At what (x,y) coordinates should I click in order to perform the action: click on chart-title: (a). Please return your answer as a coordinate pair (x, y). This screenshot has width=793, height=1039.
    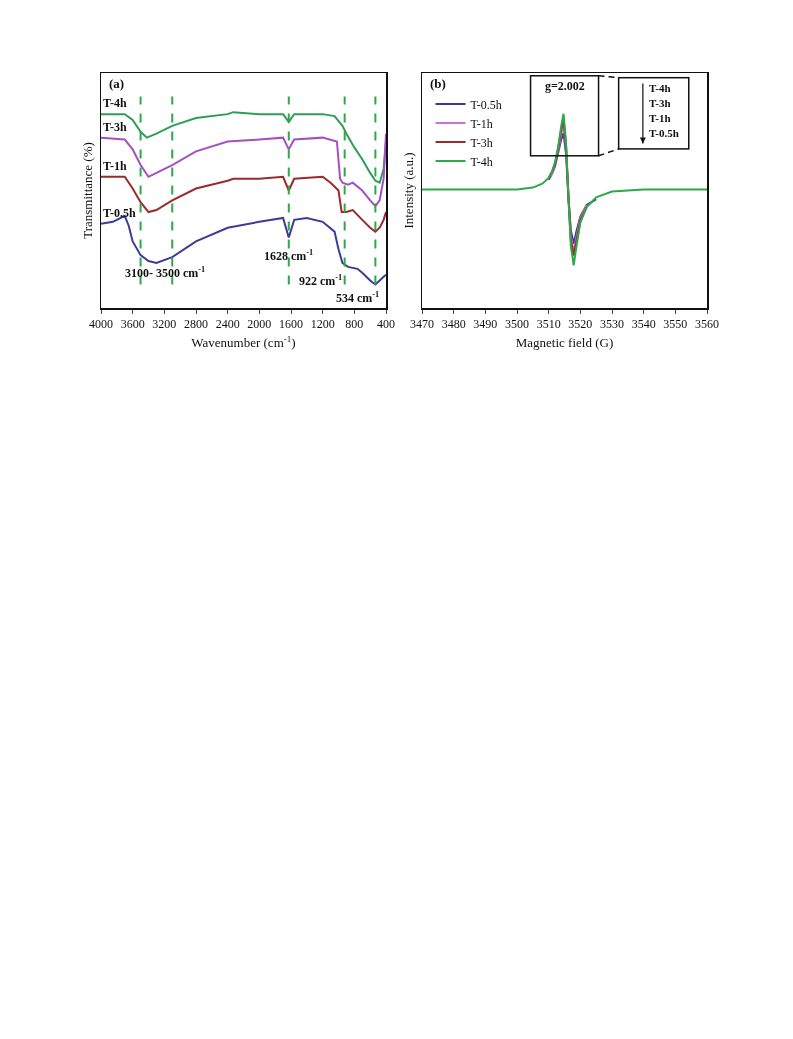
    Looking at the image, I should click on (117, 83).